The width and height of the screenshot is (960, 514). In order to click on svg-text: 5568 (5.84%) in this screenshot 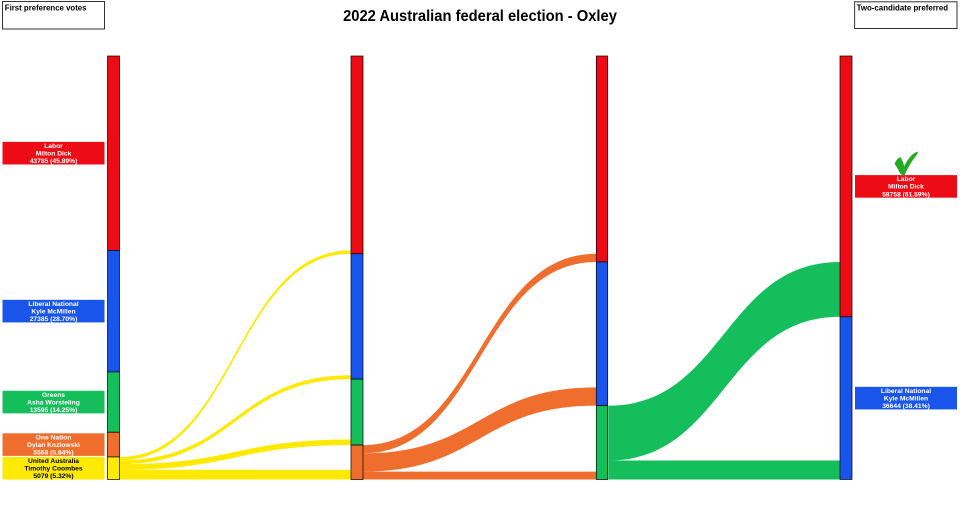, I will do `click(53, 453)`.